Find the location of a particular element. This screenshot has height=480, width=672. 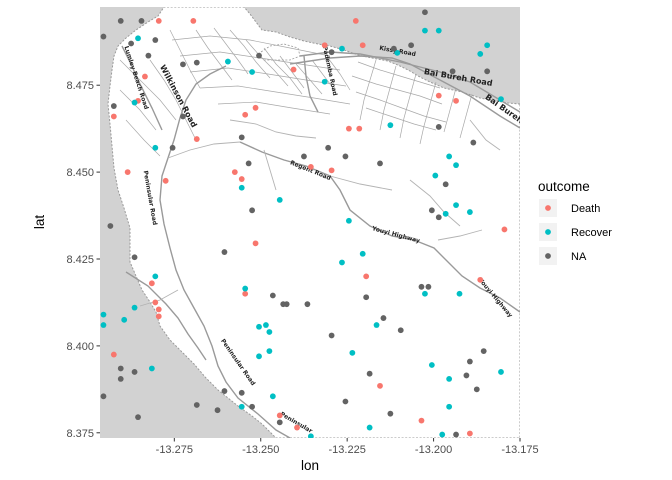

legend: outcome Death Recover NA is located at coordinates (575, 222).